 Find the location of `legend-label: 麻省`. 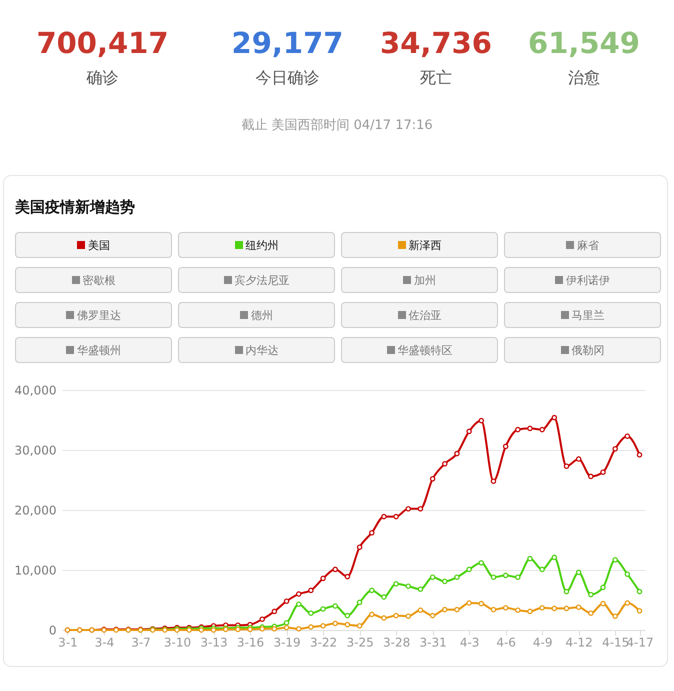

legend-label: 麻省 is located at coordinates (588, 245).